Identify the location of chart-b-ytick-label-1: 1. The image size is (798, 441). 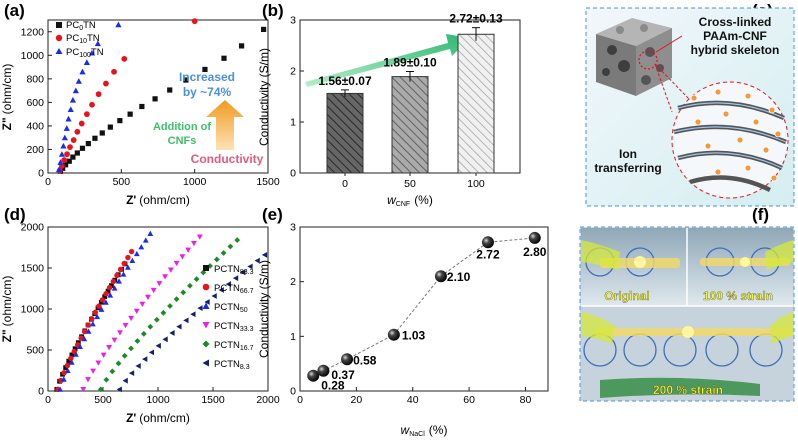
(293, 123).